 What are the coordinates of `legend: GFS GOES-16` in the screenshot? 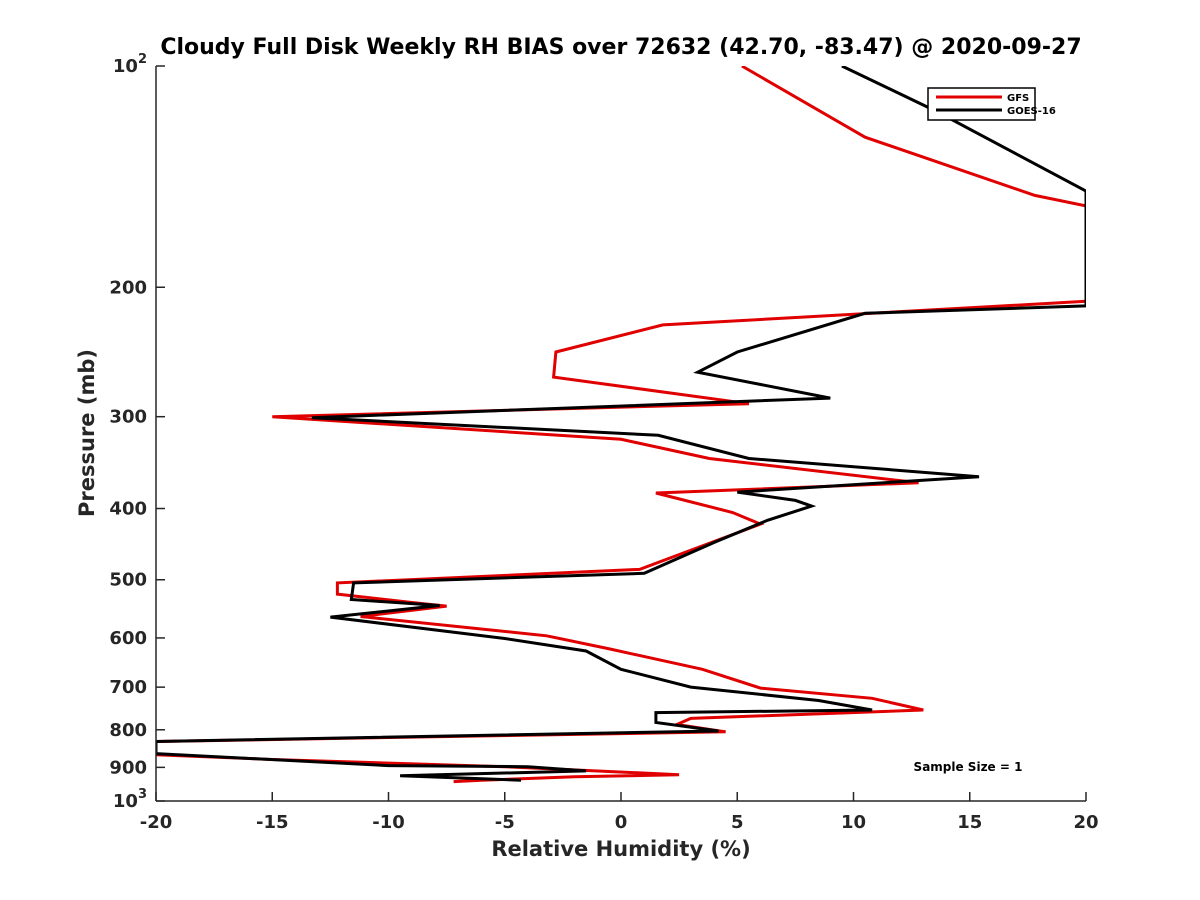 It's located at (991, 104).